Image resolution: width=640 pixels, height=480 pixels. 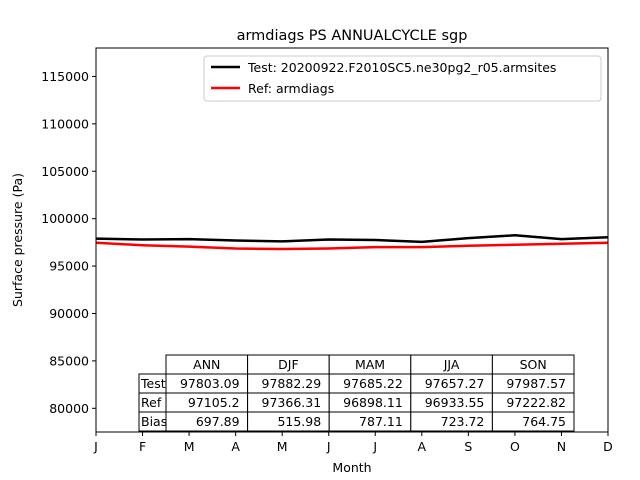 I want to click on y-tick-label: 95000, so click(x=69, y=266).